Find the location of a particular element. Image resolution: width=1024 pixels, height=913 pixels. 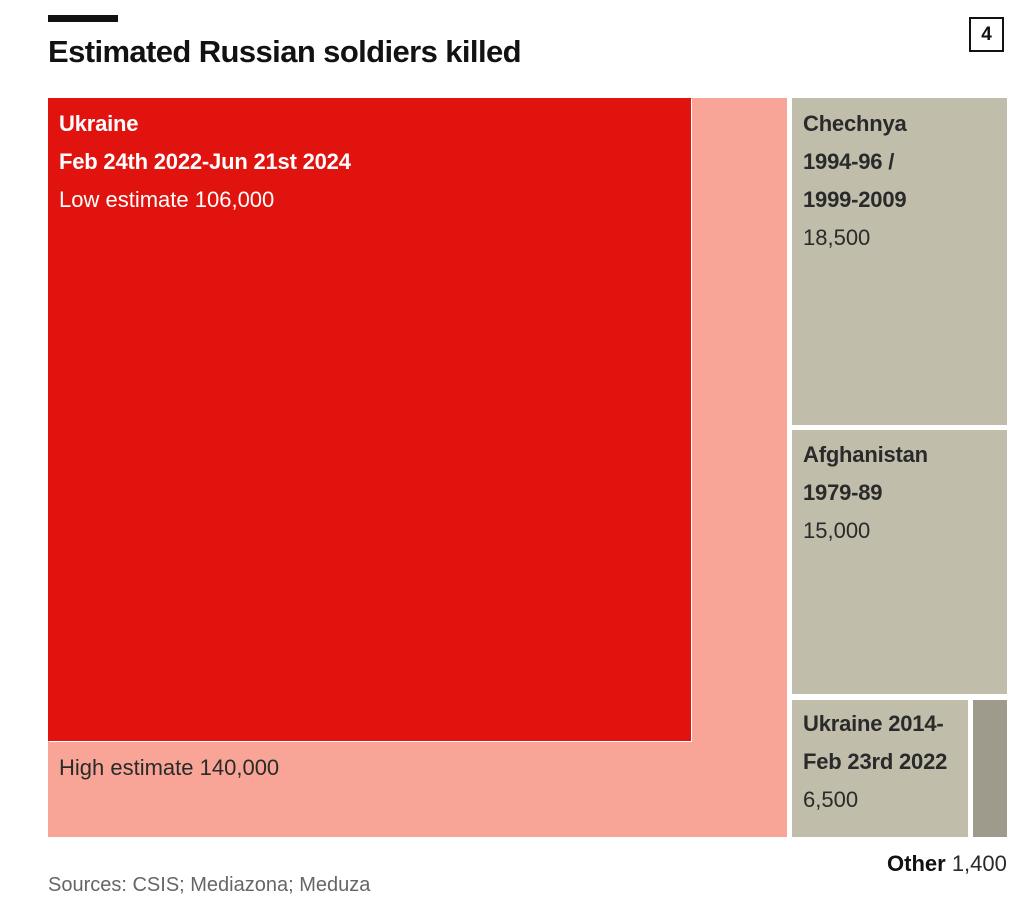

afghanistan-name-2: 1979-89 is located at coordinates (843, 492).